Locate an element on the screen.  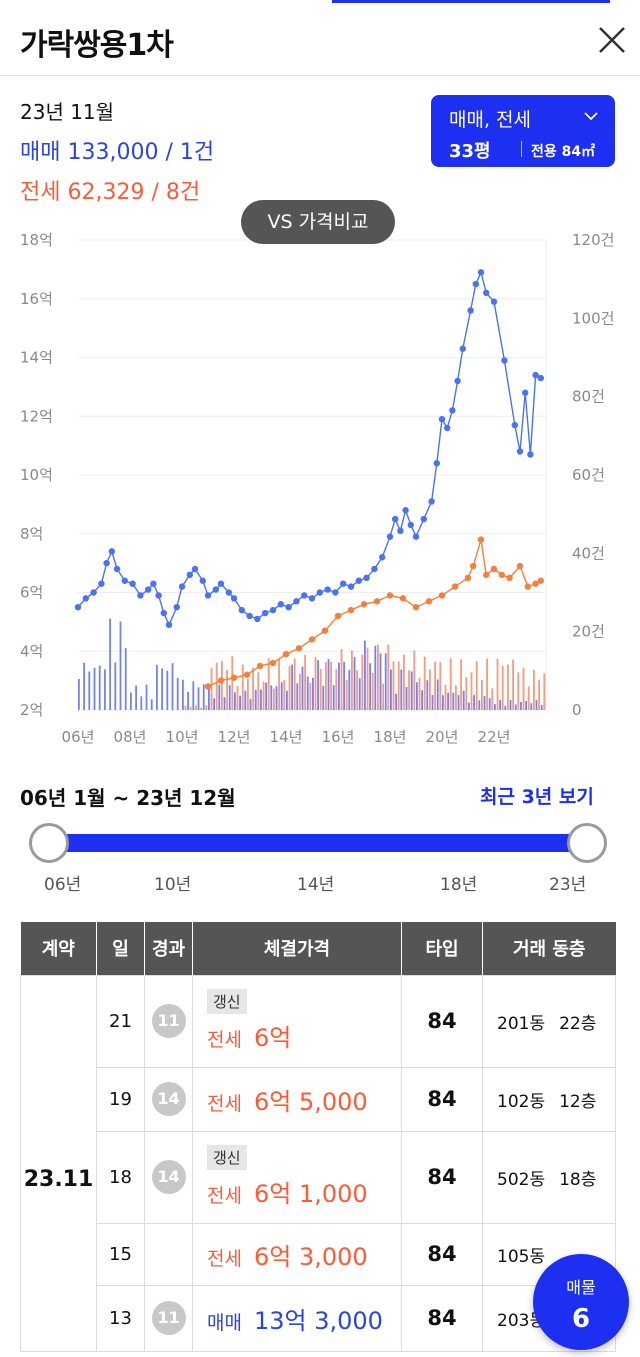
range-start-handle is located at coordinates (49, 843).